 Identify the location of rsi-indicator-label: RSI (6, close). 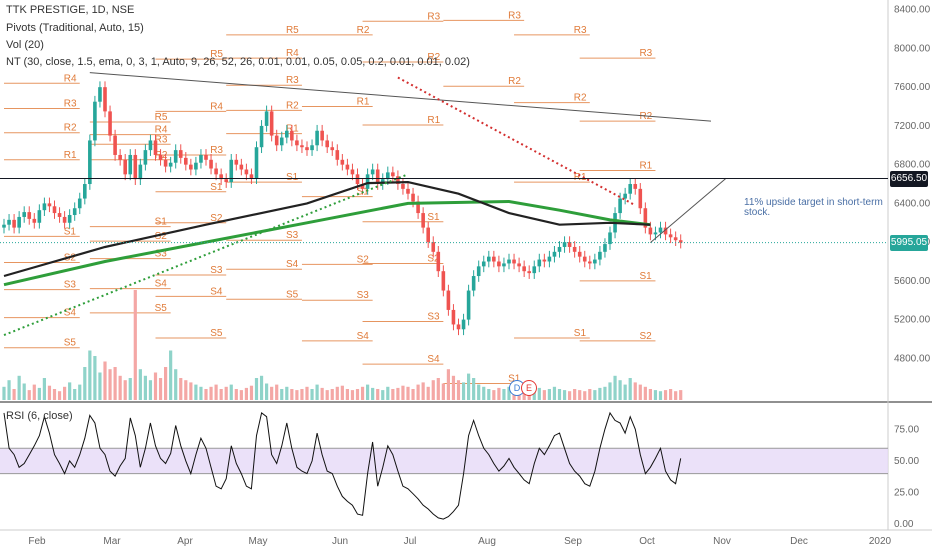
(39, 416).